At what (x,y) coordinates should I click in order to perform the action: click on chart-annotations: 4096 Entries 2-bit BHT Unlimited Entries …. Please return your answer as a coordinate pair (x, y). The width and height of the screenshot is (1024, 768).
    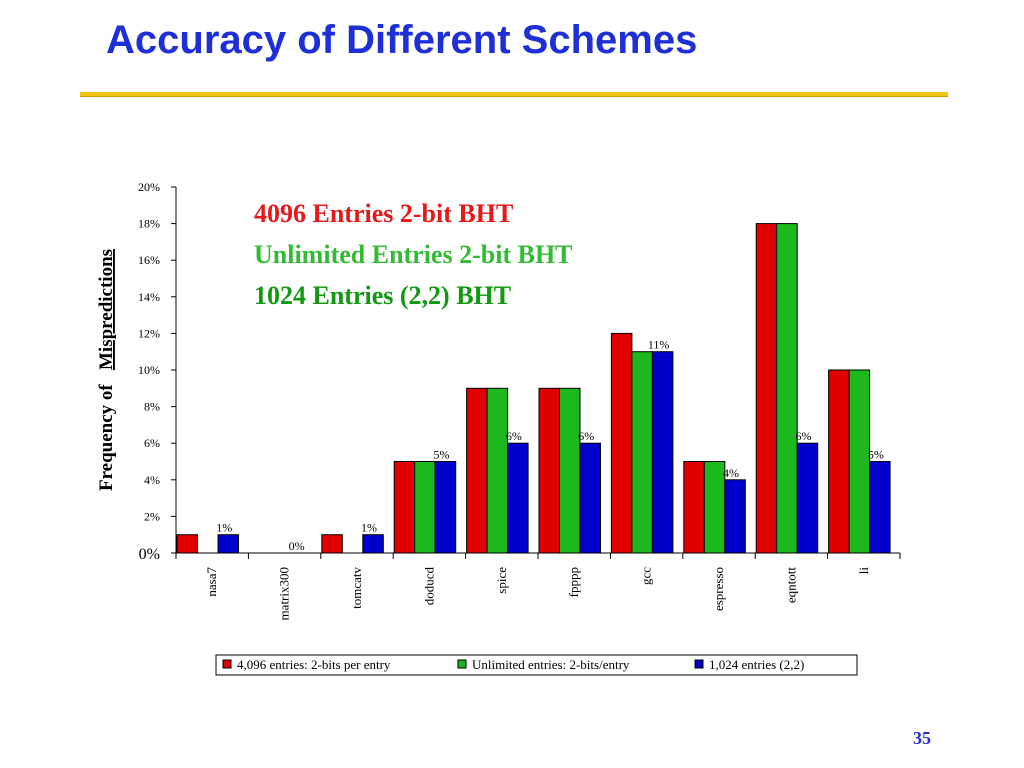
    Looking at the image, I should click on (413, 254).